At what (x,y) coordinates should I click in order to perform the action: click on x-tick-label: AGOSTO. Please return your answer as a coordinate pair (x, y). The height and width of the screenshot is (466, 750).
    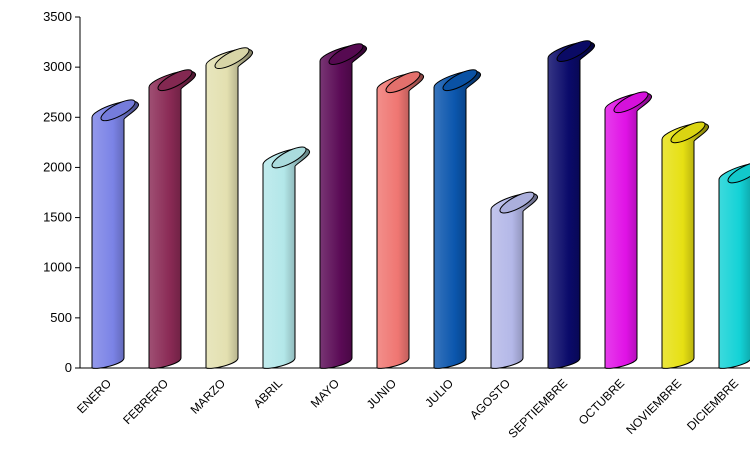
    Looking at the image, I should click on (490, 399).